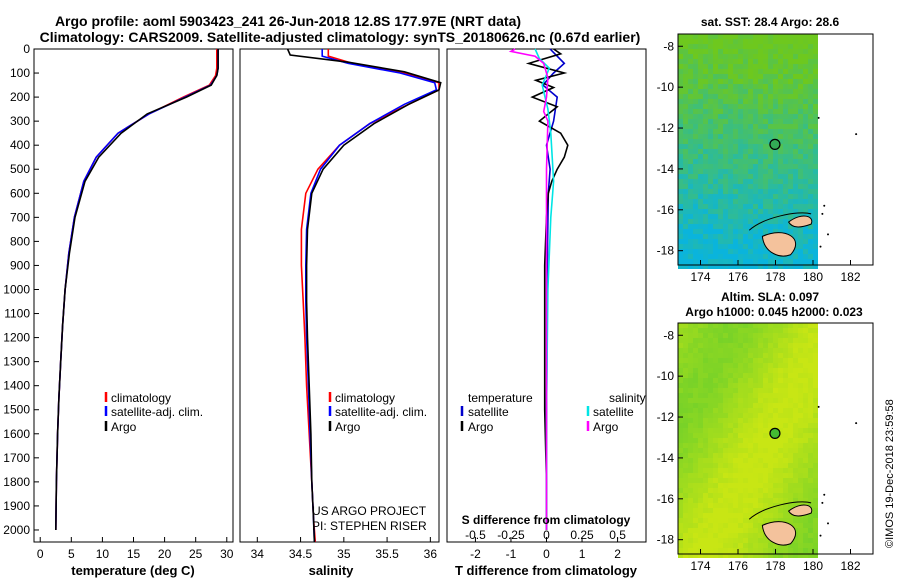 The height and width of the screenshot is (580, 900). I want to click on s-diff-tick-label: -0.5, so click(475, 535).